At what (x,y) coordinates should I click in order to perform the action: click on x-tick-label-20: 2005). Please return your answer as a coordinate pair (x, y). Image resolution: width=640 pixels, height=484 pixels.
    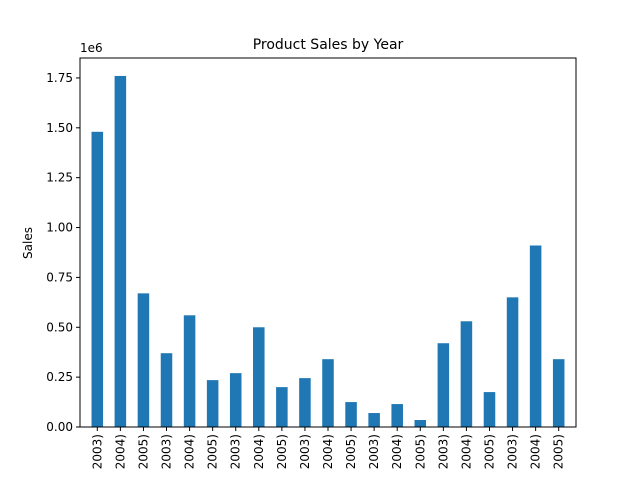
    Looking at the image, I should click on (559, 451).